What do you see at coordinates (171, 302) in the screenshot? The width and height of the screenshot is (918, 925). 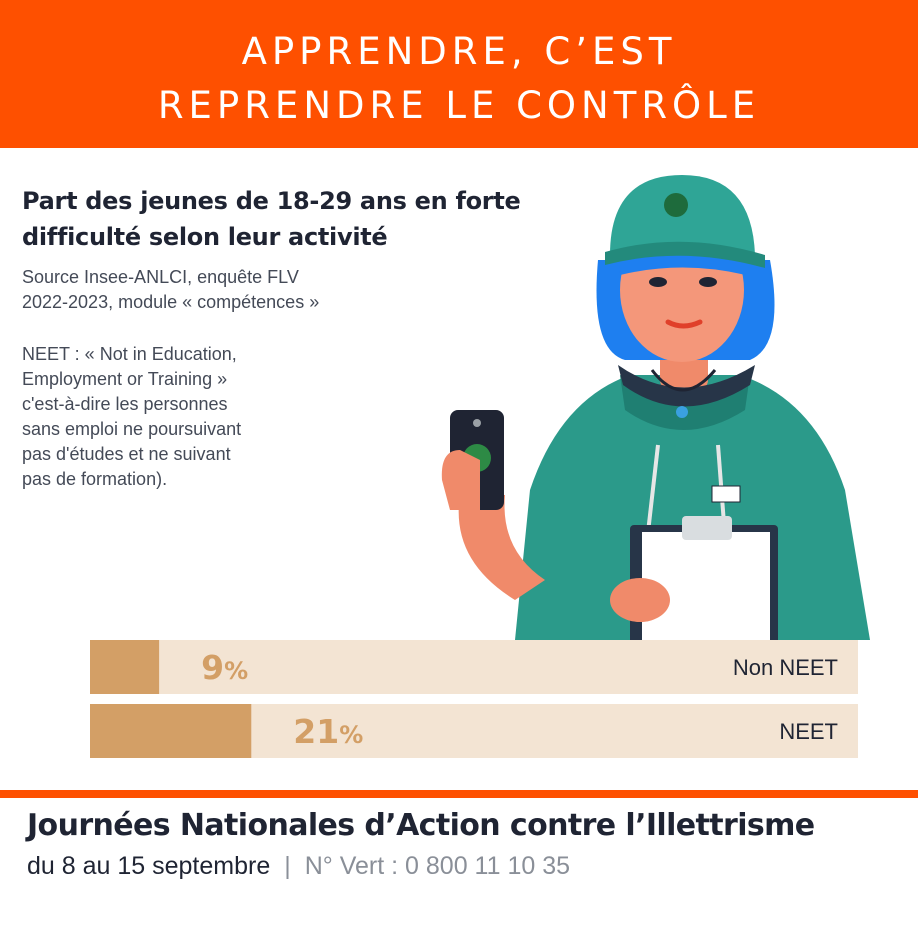 I see `source-line-2: 2022-2023, module « compétences »` at bounding box center [171, 302].